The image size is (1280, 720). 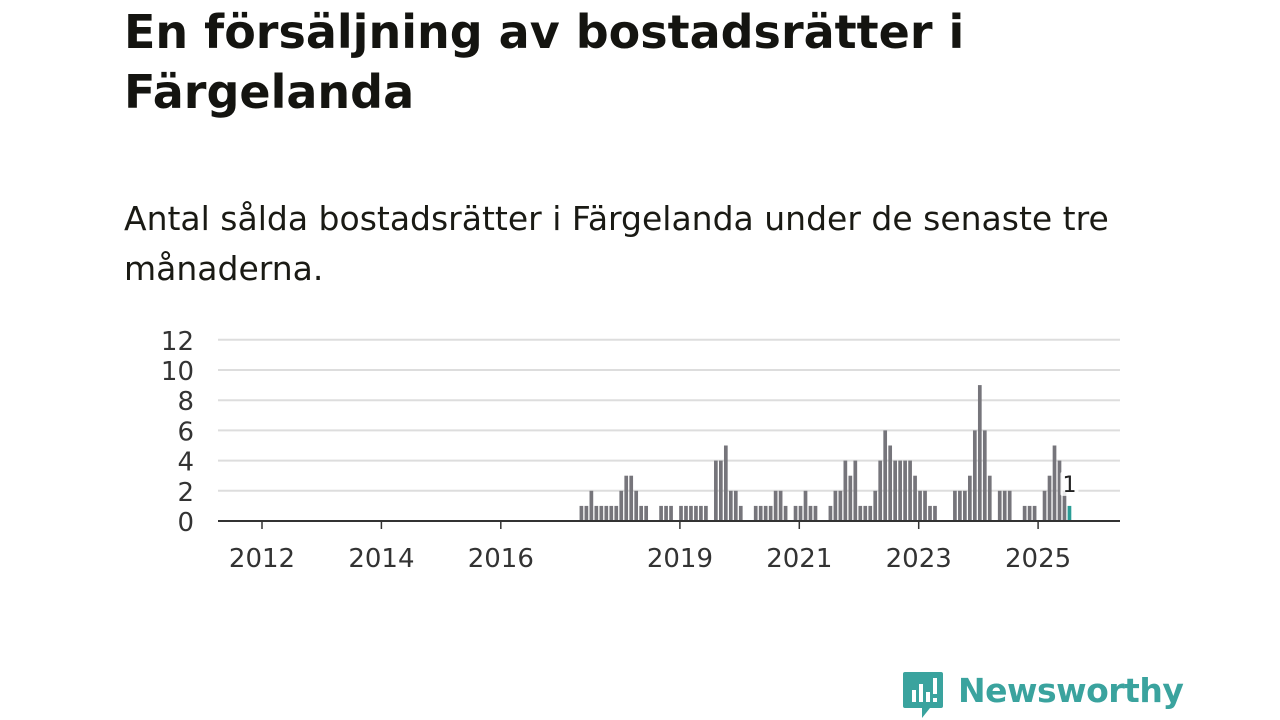 I want to click on x-axis-ticks: 2012 2014 2016 2019 2021 2023 2025, so click(x=650, y=547).